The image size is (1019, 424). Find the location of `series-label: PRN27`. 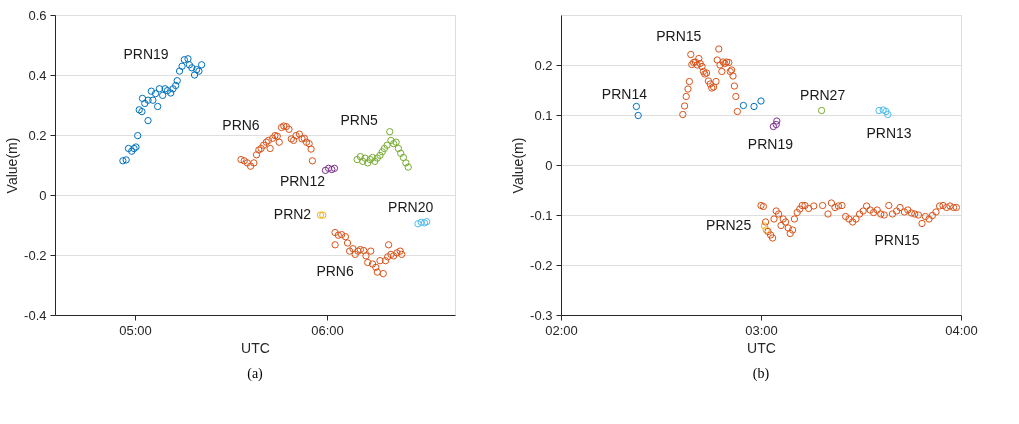

series-label: PRN27 is located at coordinates (823, 94).